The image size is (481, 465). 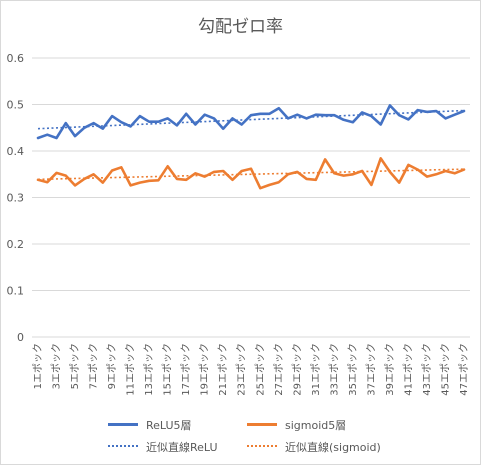 I want to click on x-tick-label: 7エポック, so click(x=94, y=366).